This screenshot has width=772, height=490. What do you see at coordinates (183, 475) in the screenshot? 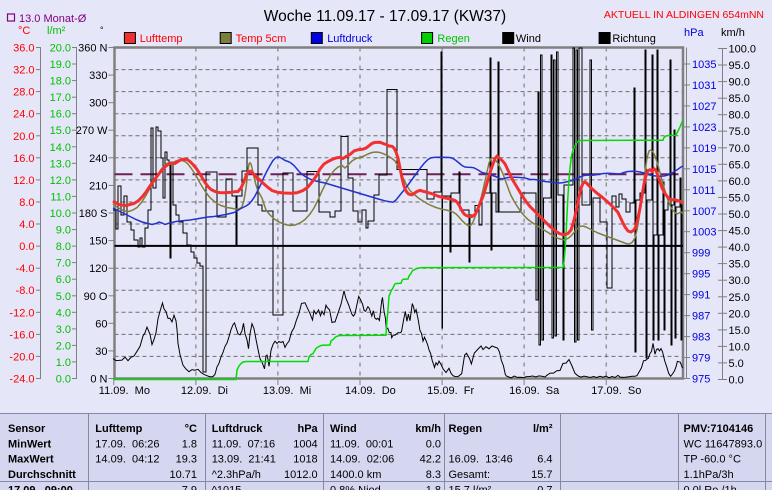
I see `svg-text: 10.71` at bounding box center [183, 475].